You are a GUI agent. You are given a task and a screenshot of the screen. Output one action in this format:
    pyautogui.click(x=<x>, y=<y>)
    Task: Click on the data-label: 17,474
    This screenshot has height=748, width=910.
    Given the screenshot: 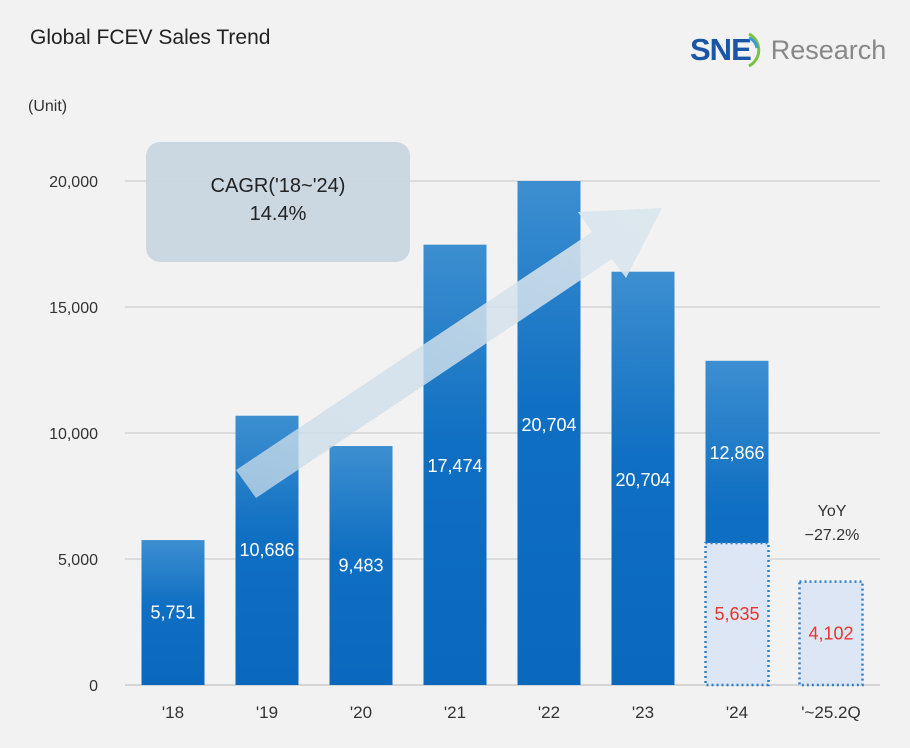 What is the action you would take?
    pyautogui.click(x=454, y=466)
    